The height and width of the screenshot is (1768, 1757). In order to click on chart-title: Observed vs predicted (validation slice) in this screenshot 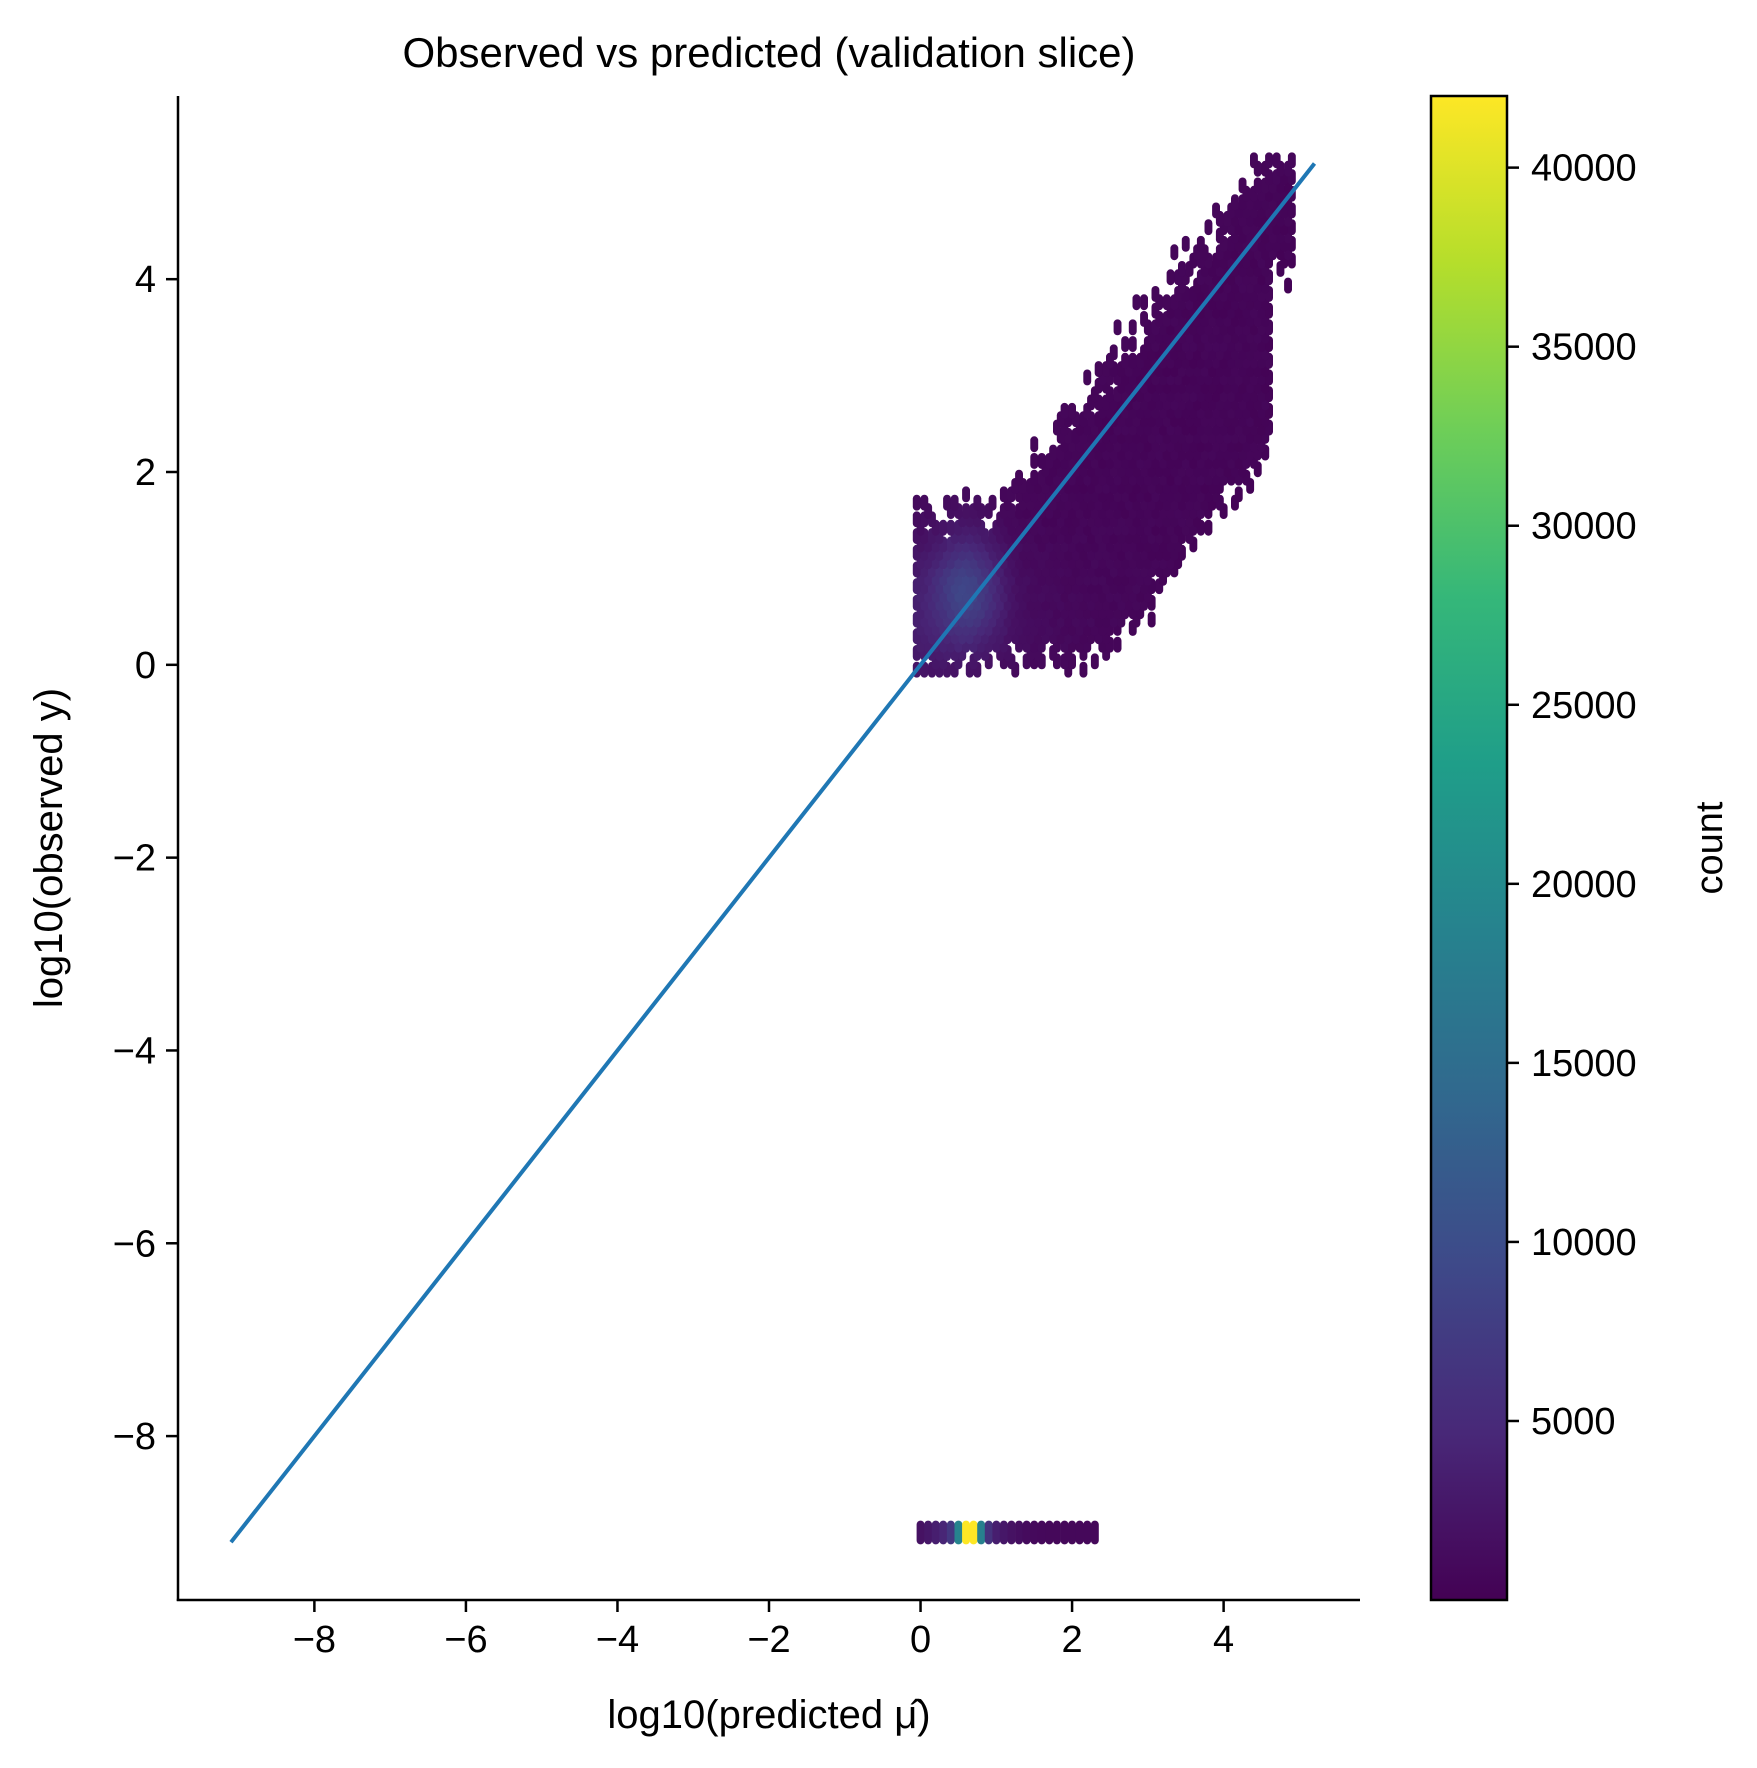, I will do `click(769, 52)`.